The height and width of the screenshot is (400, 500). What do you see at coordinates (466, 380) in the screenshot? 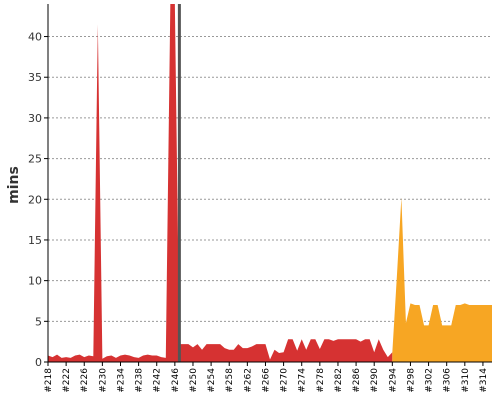
I see `x-tick-label: #310` at bounding box center [466, 380].